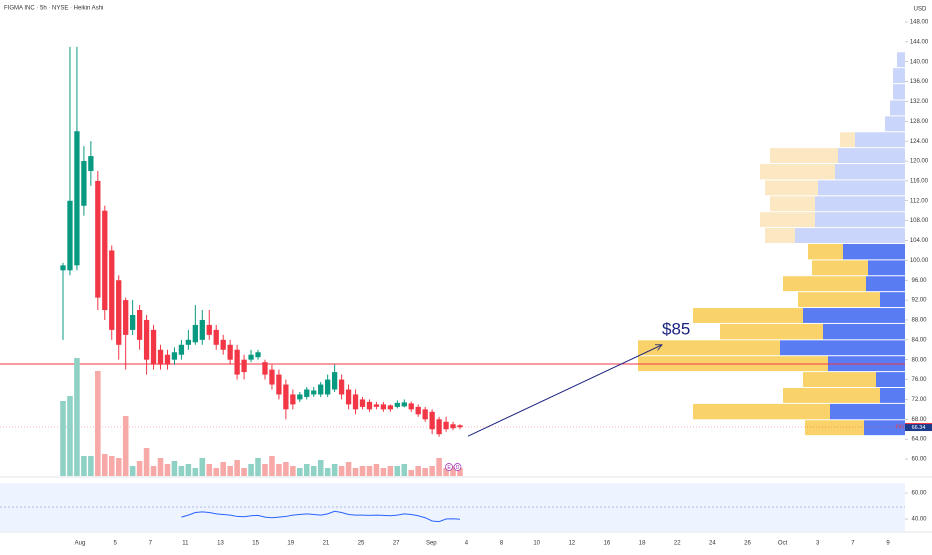  Describe the element at coordinates (919, 62) in the screenshot. I see `y-tick-label: 140.00` at that location.